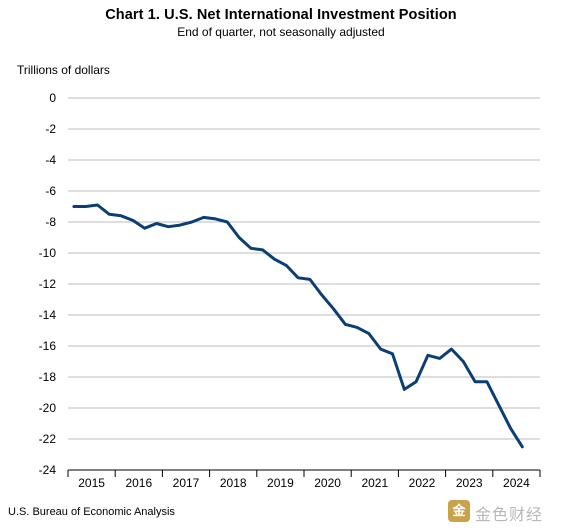  I want to click on x-tick-labels: 2015 2016 2017 2018 2019 2020 2021 2022 2023 2024, so click(304, 483).